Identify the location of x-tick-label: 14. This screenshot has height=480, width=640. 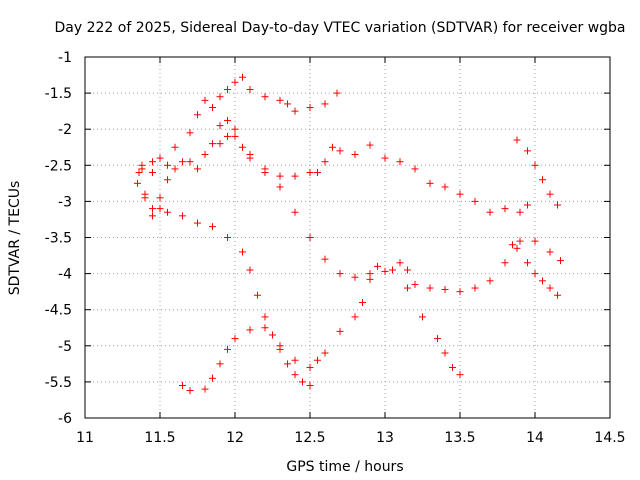
(535, 438).